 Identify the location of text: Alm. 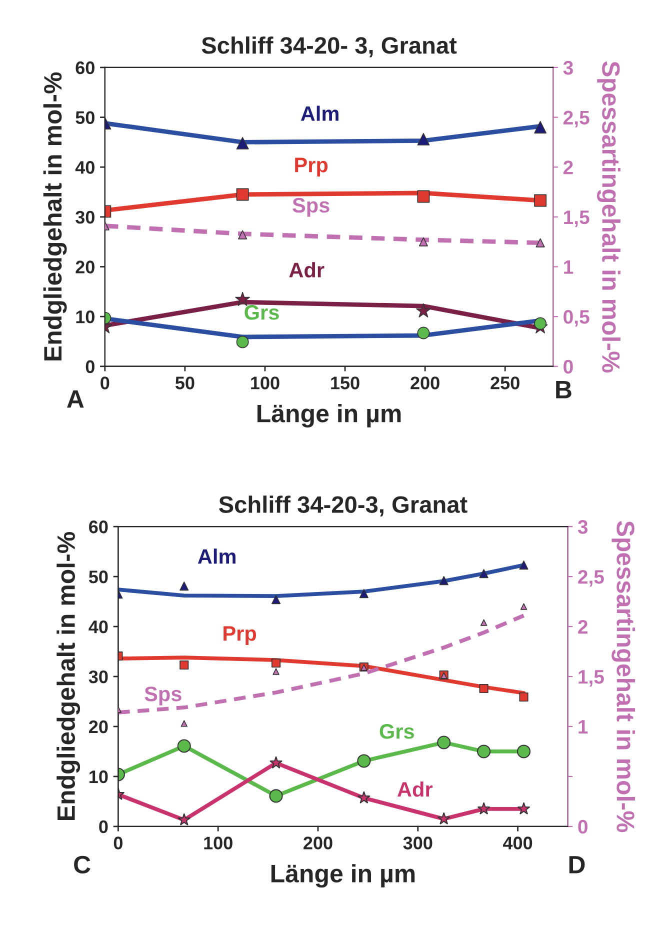
(319, 113).